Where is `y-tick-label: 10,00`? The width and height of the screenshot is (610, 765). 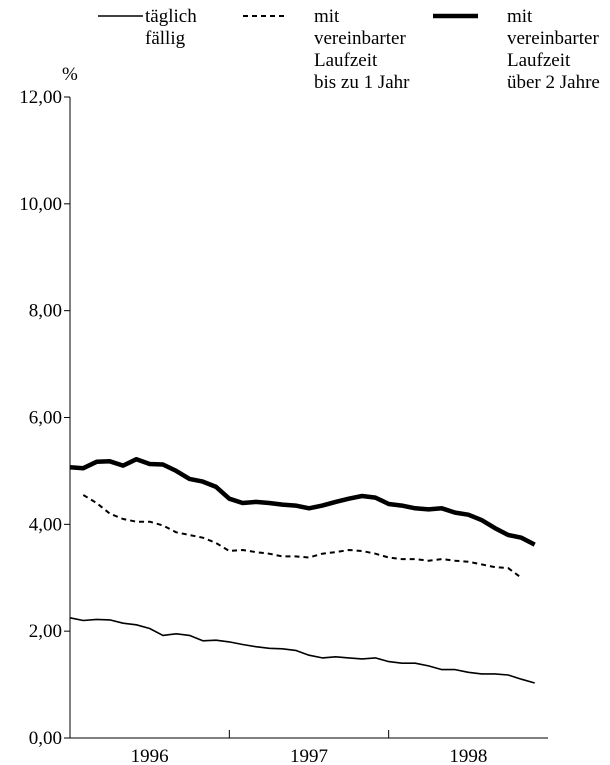 y-tick-label: 10,00 is located at coordinates (40, 204).